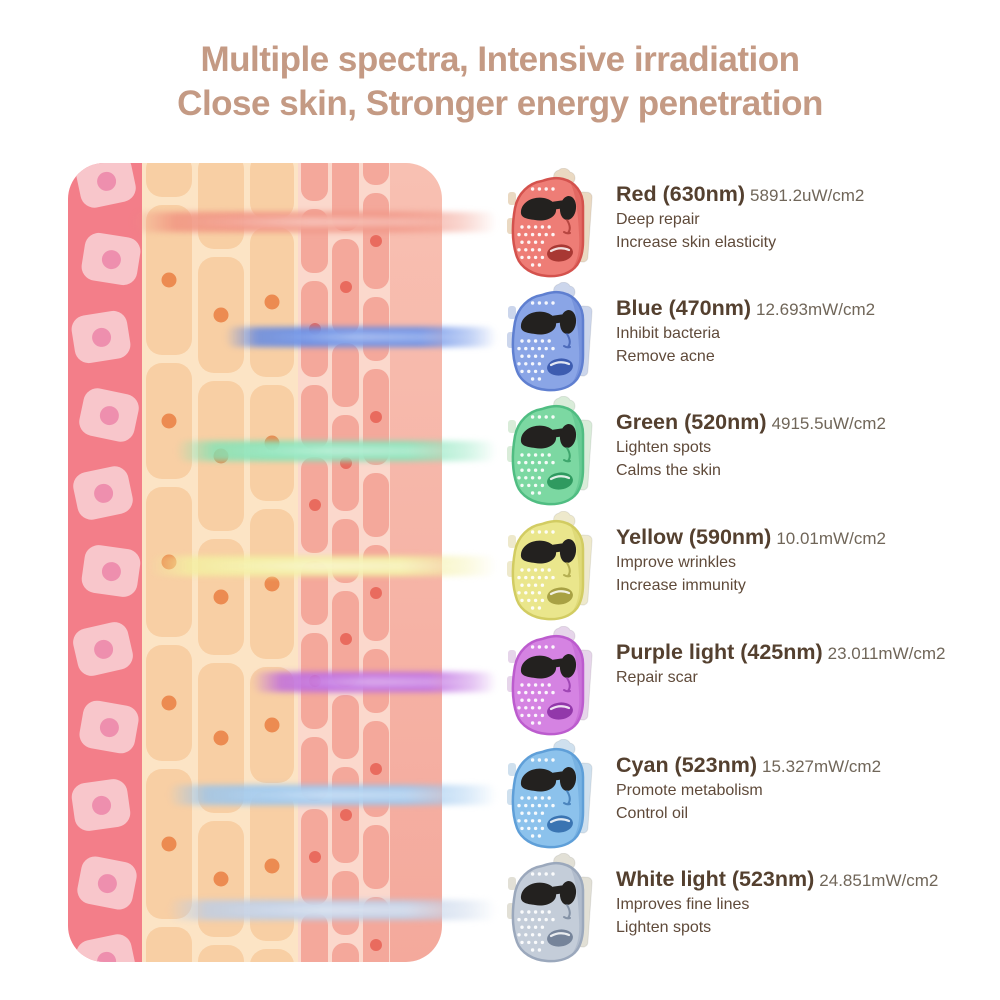 This screenshot has height=1000, width=1000. Describe the element at coordinates (816, 309) in the screenshot. I see `spectrum-intensity: 12.693mW/cm2` at that location.